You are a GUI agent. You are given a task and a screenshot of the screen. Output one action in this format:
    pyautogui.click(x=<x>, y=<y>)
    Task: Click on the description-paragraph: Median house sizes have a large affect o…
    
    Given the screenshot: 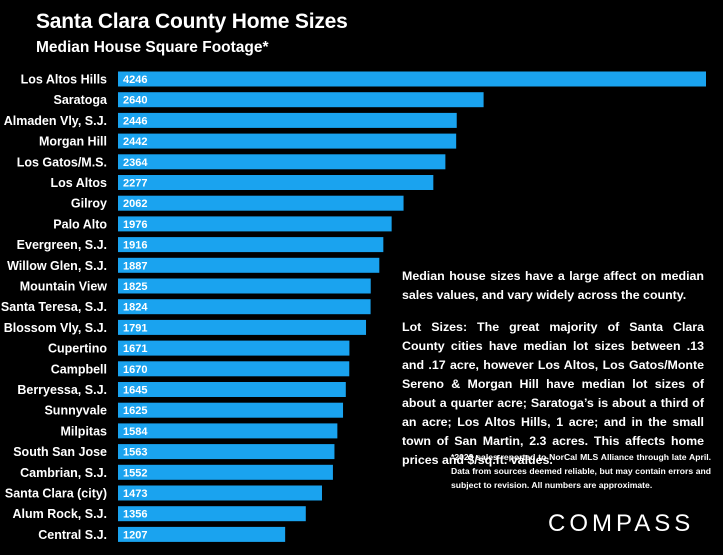 What is the action you would take?
    pyautogui.click(x=553, y=285)
    